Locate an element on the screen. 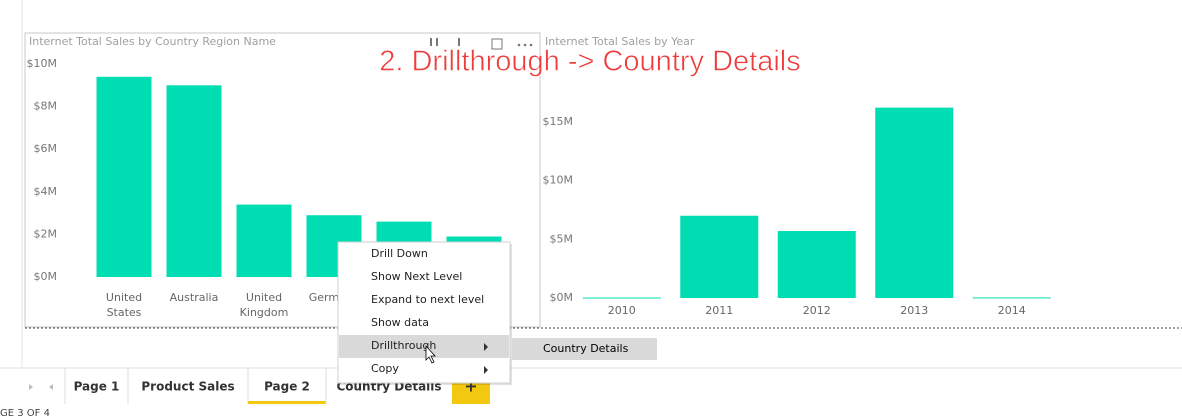 This screenshot has width=1182, height=418. x-tick-label: 2010 is located at coordinates (622, 310).